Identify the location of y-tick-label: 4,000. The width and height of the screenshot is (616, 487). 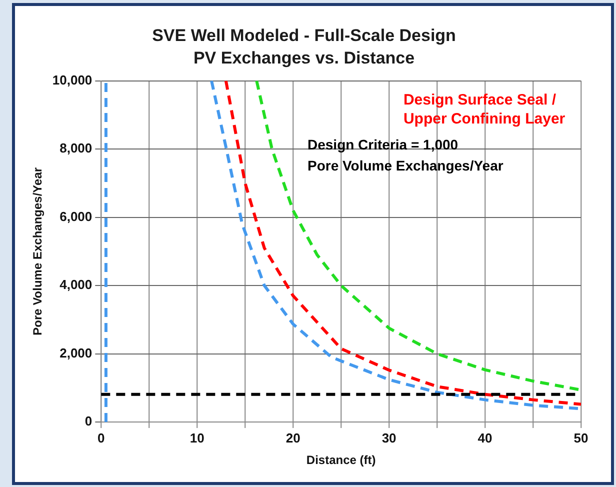
(76, 284).